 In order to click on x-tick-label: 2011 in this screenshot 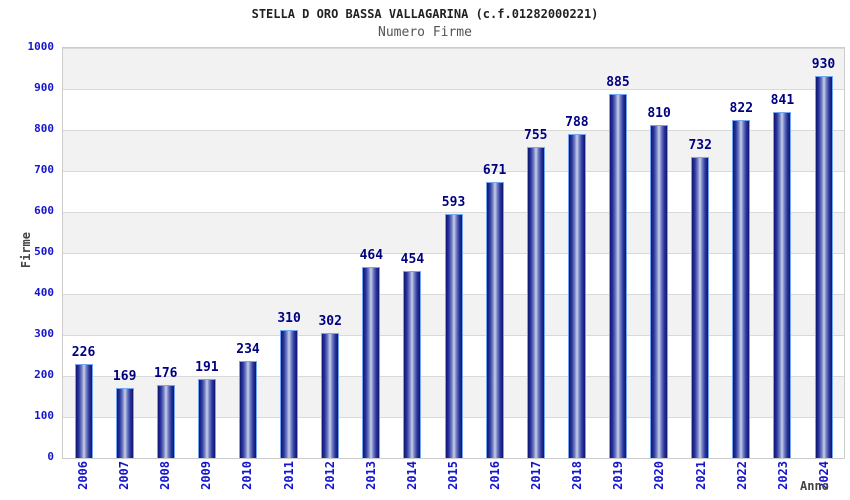, I will do `click(288, 475)`.